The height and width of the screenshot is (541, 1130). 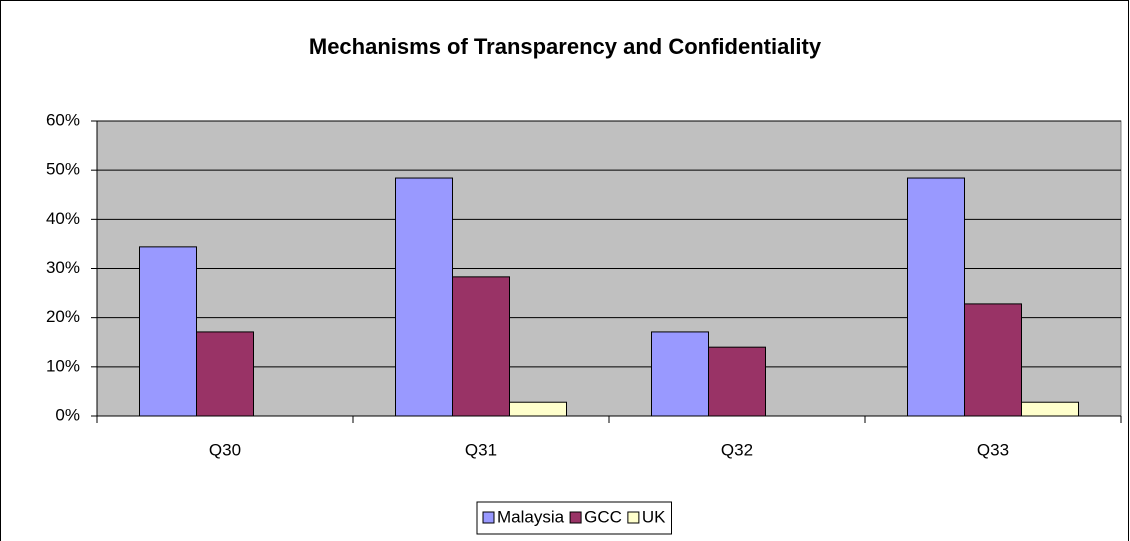 I want to click on y-tick-label: 50%, so click(x=63, y=169).